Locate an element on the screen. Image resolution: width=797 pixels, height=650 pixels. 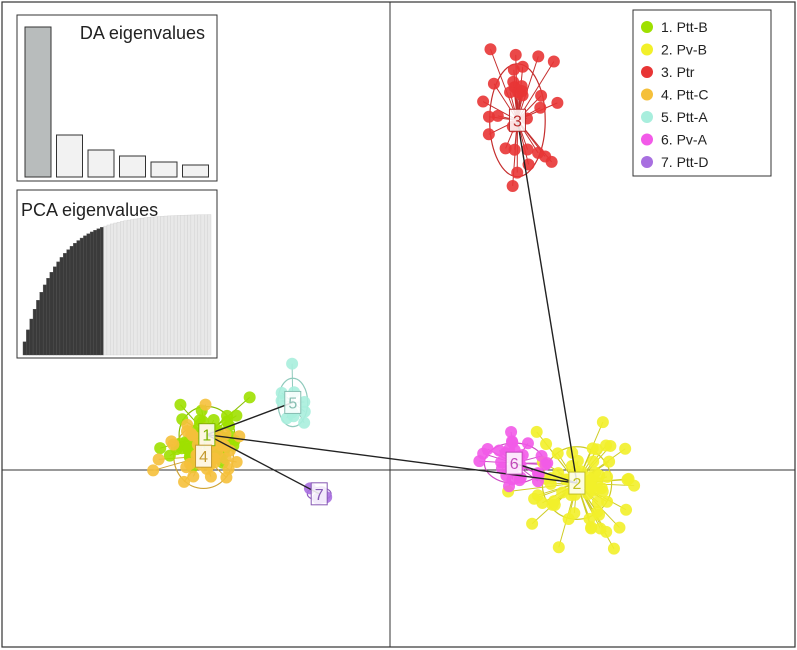
group-3-label-box is located at coordinates (517, 120).